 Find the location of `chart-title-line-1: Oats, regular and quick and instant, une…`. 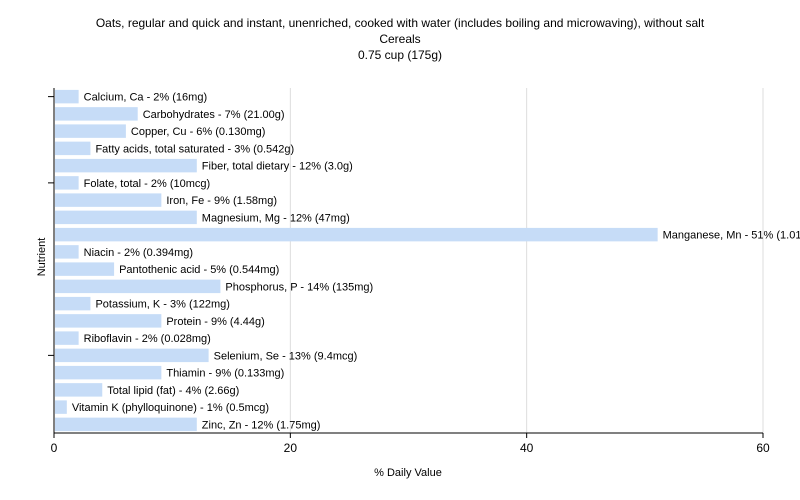

chart-title-line-1: Oats, regular and quick and instant, une… is located at coordinates (400, 23).